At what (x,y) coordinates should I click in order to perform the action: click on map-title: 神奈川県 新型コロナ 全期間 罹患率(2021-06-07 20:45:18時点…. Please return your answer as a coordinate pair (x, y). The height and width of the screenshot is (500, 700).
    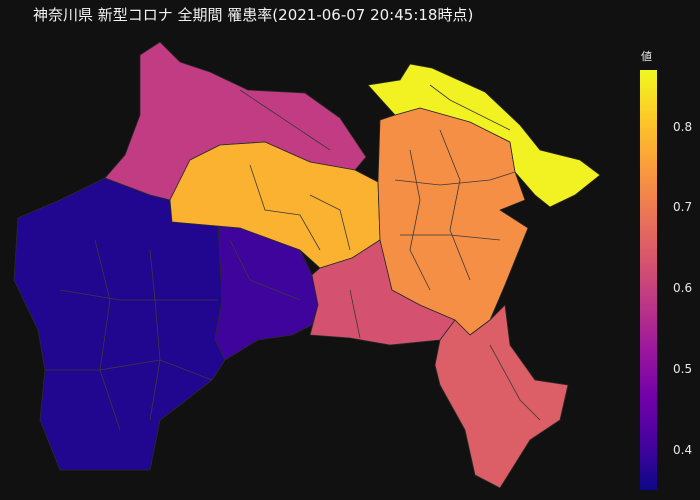
    Looking at the image, I should click on (253, 15).